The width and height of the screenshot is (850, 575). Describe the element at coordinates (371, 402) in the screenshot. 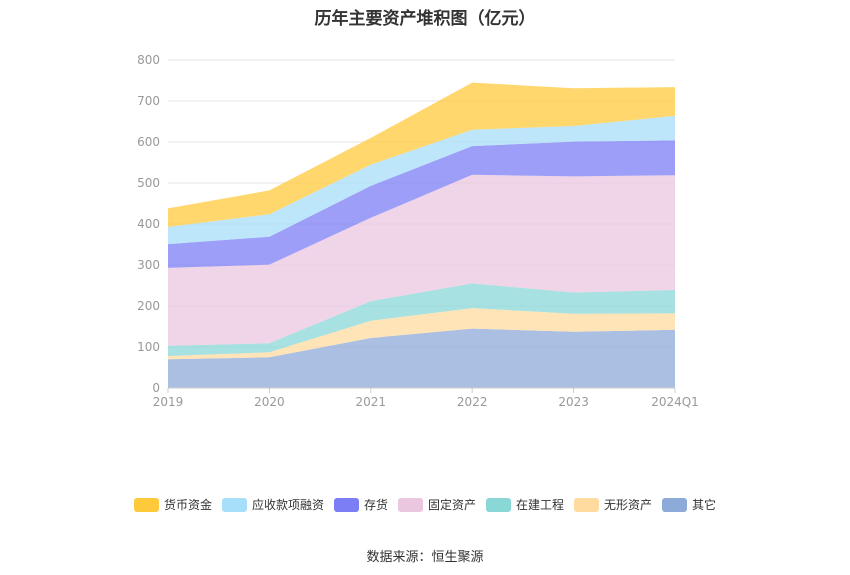

I see `x-tick-label: 2021` at that location.